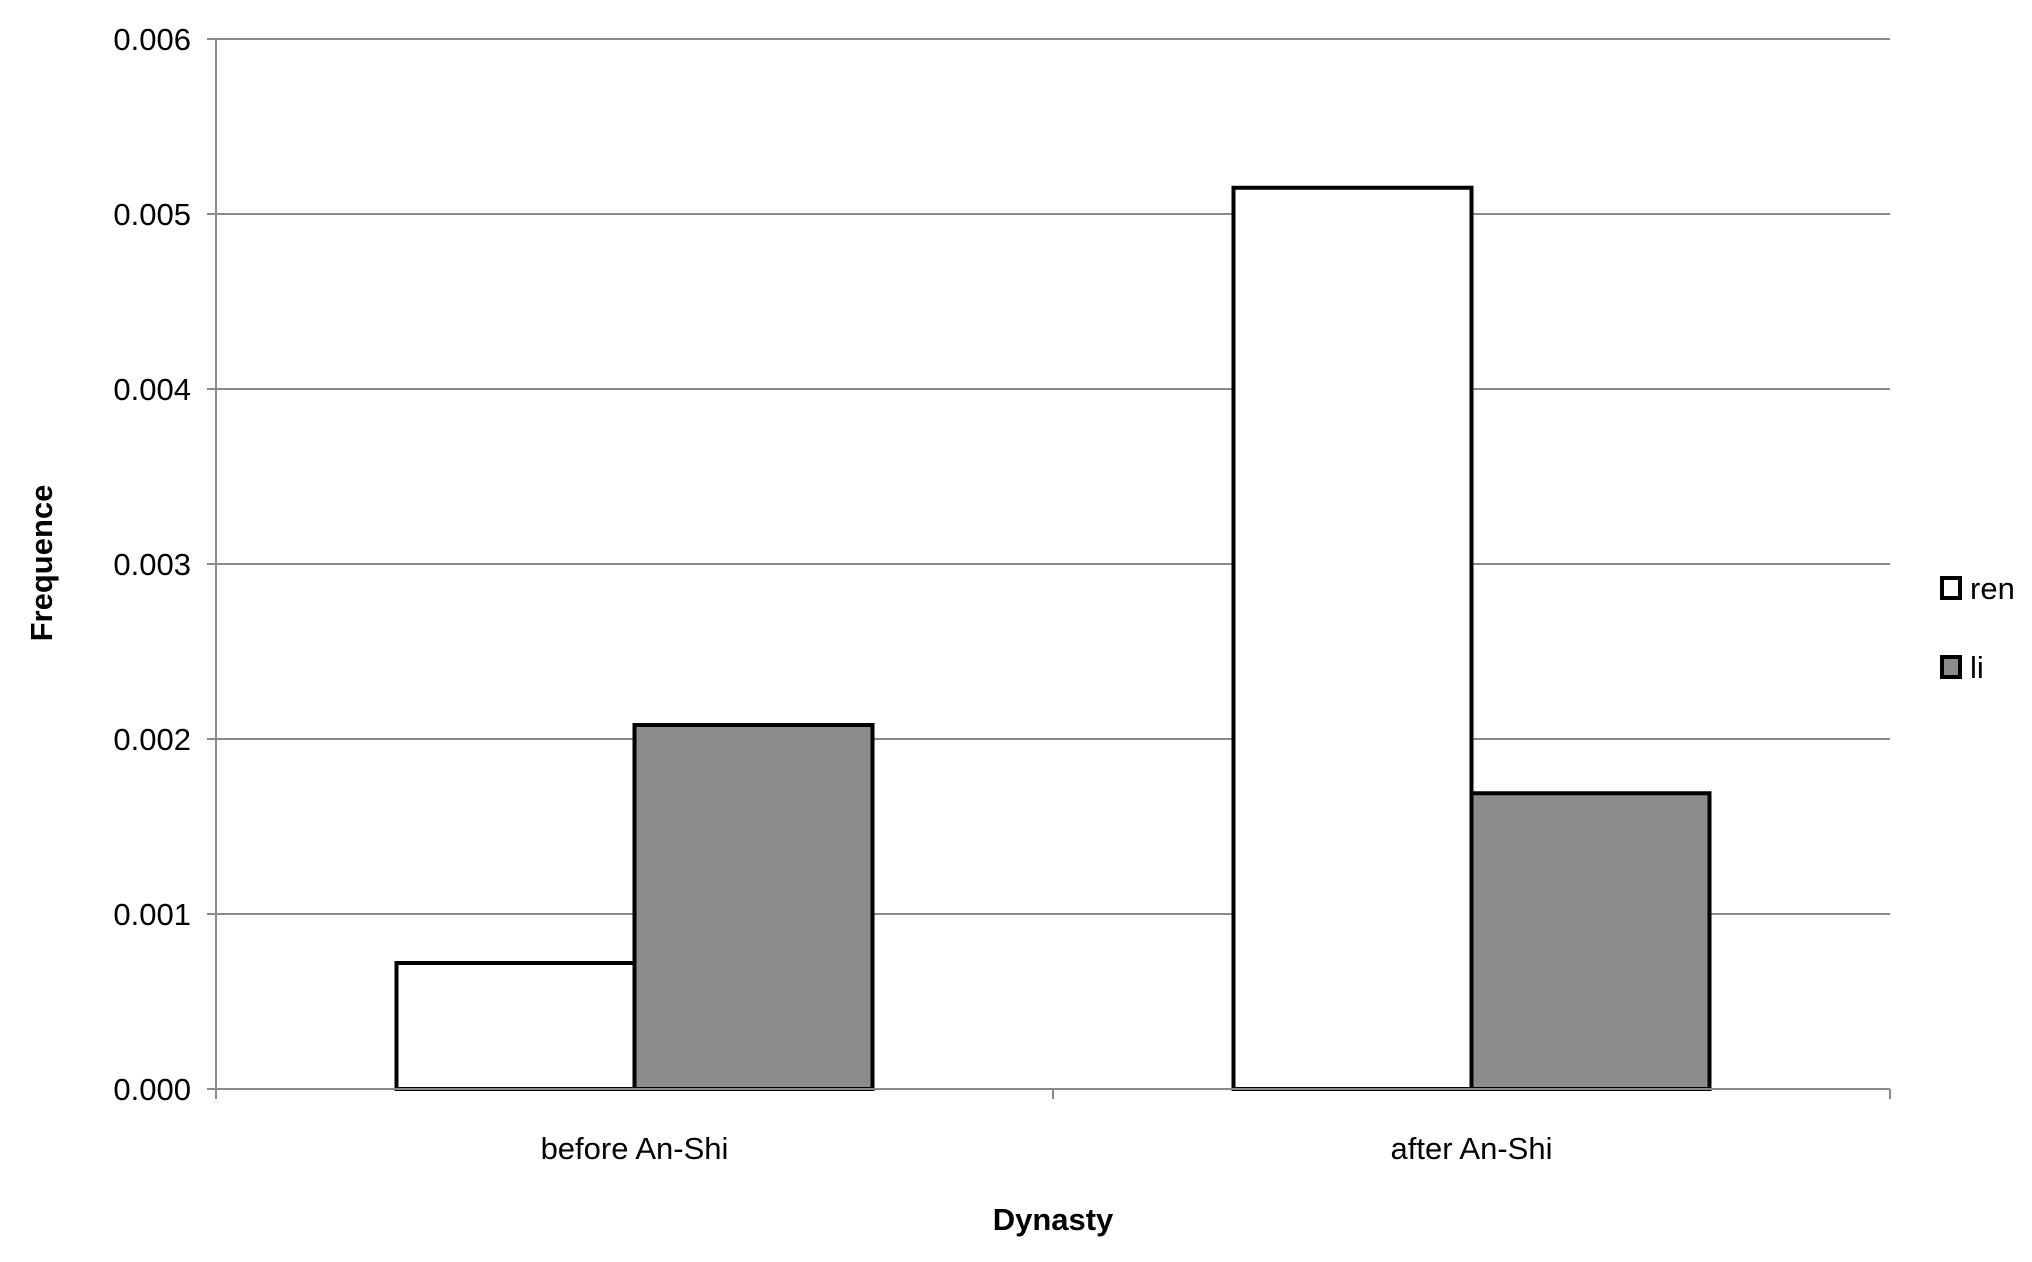  What do you see at coordinates (152, 214) in the screenshot?
I see `y-tick-label: 0.005` at bounding box center [152, 214].